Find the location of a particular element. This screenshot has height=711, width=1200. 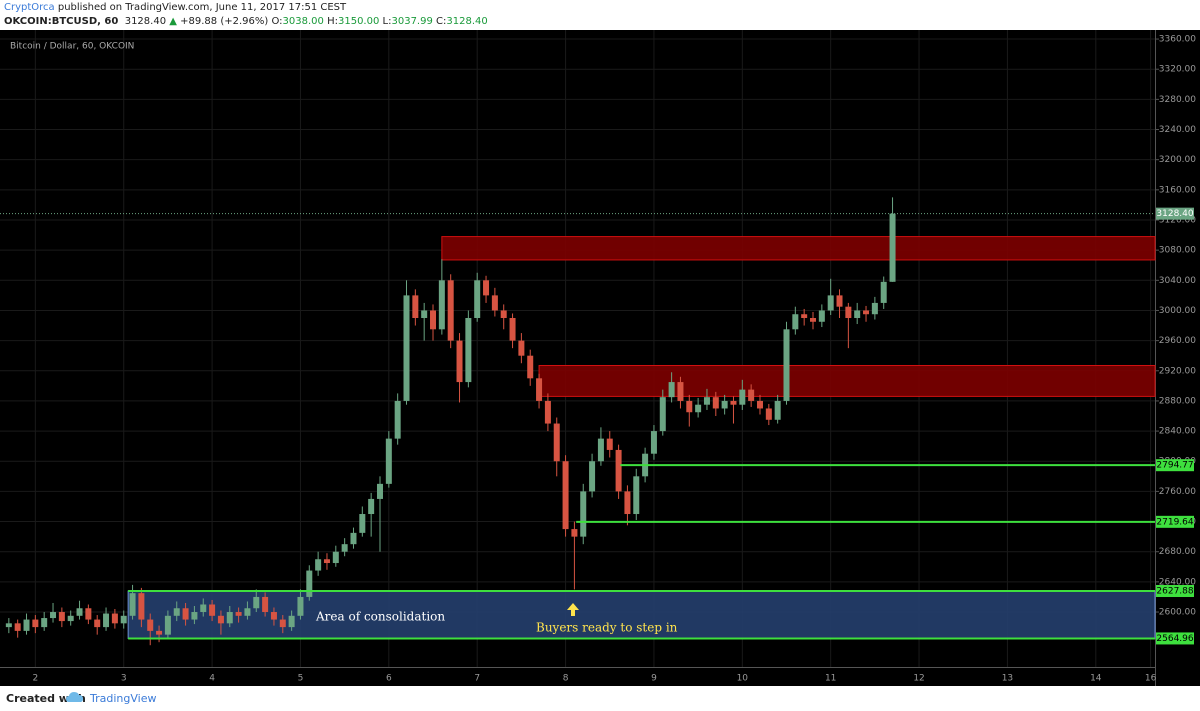

ohlc-value: 3150.00 is located at coordinates (358, 21).